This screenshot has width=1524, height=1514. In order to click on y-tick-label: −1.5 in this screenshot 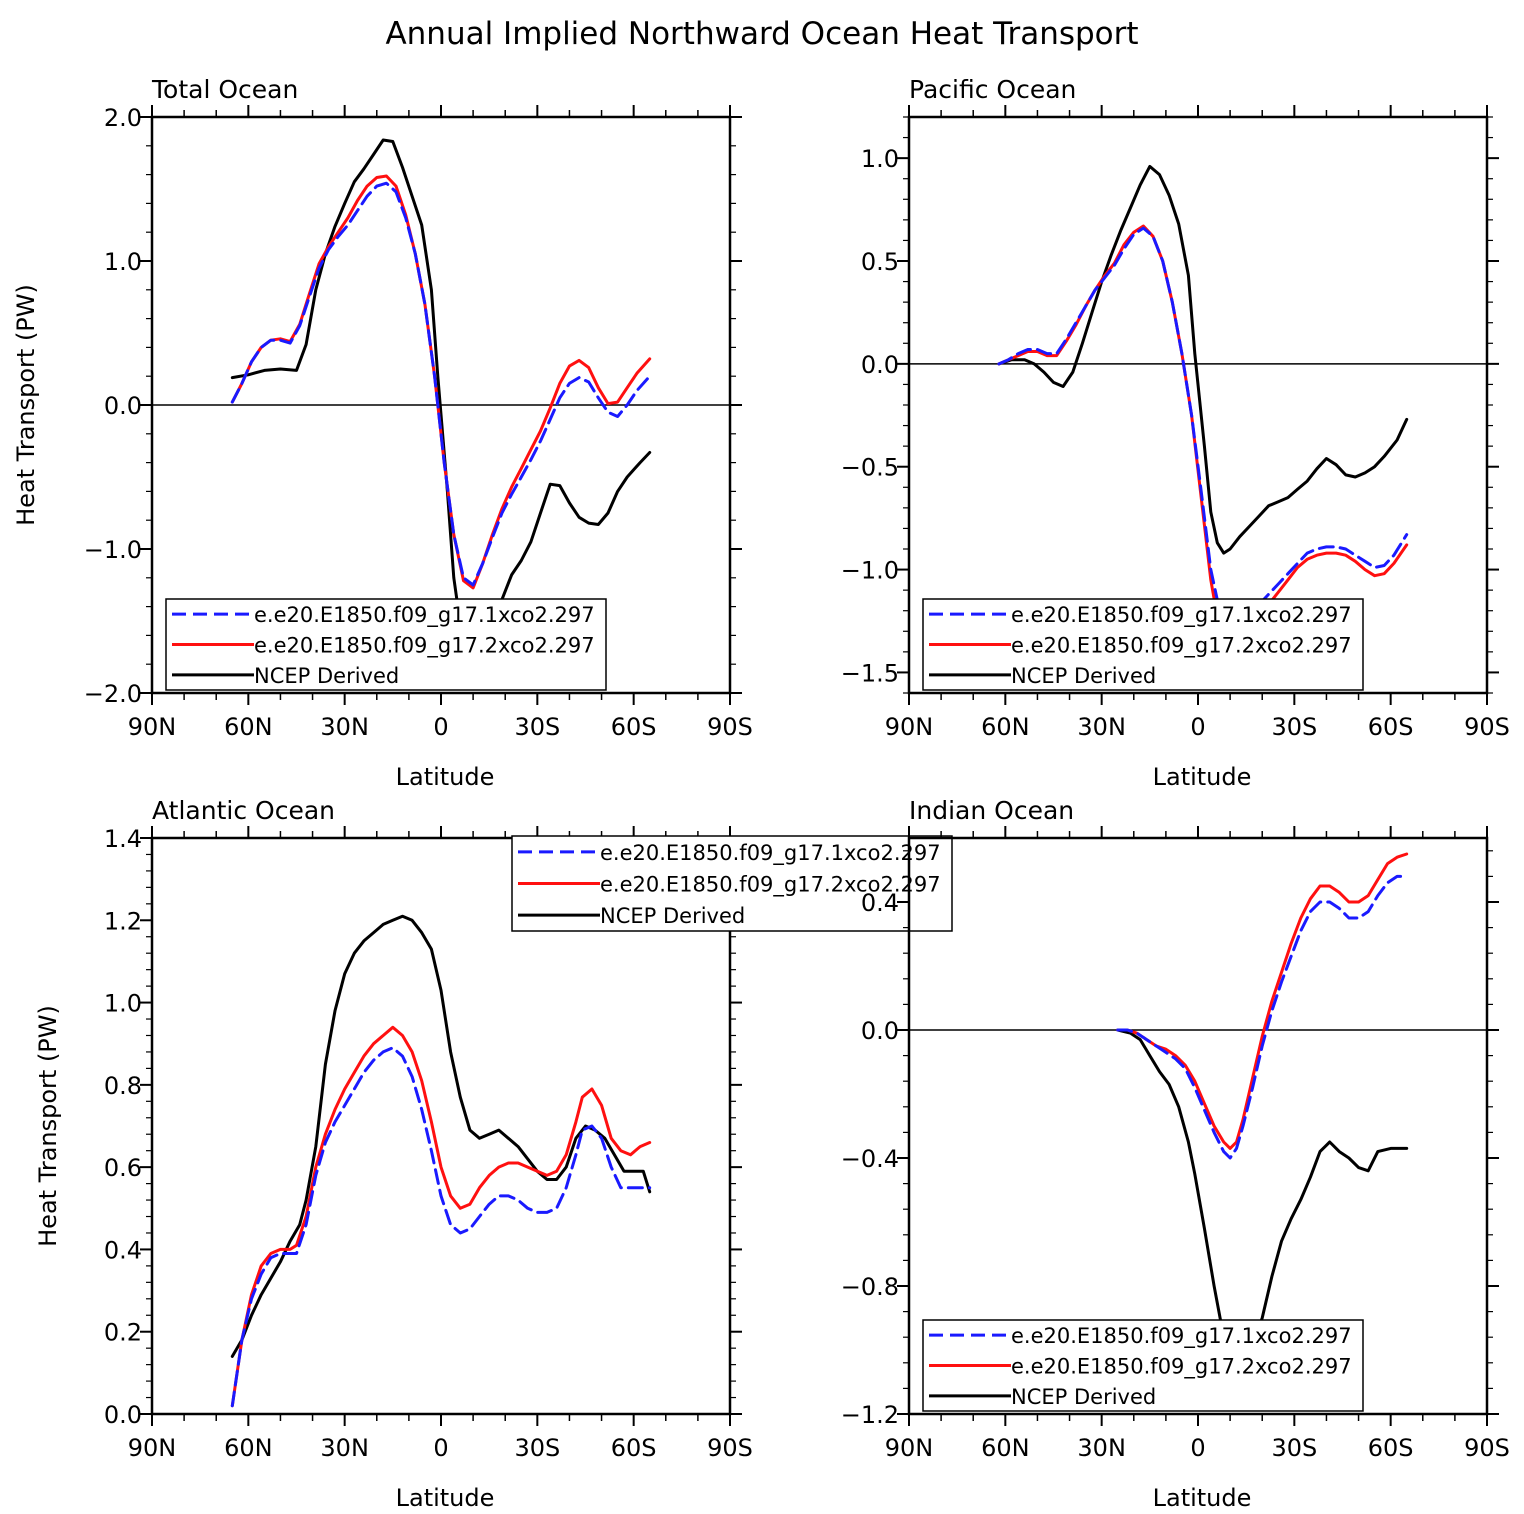, I will do `click(870, 673)`.